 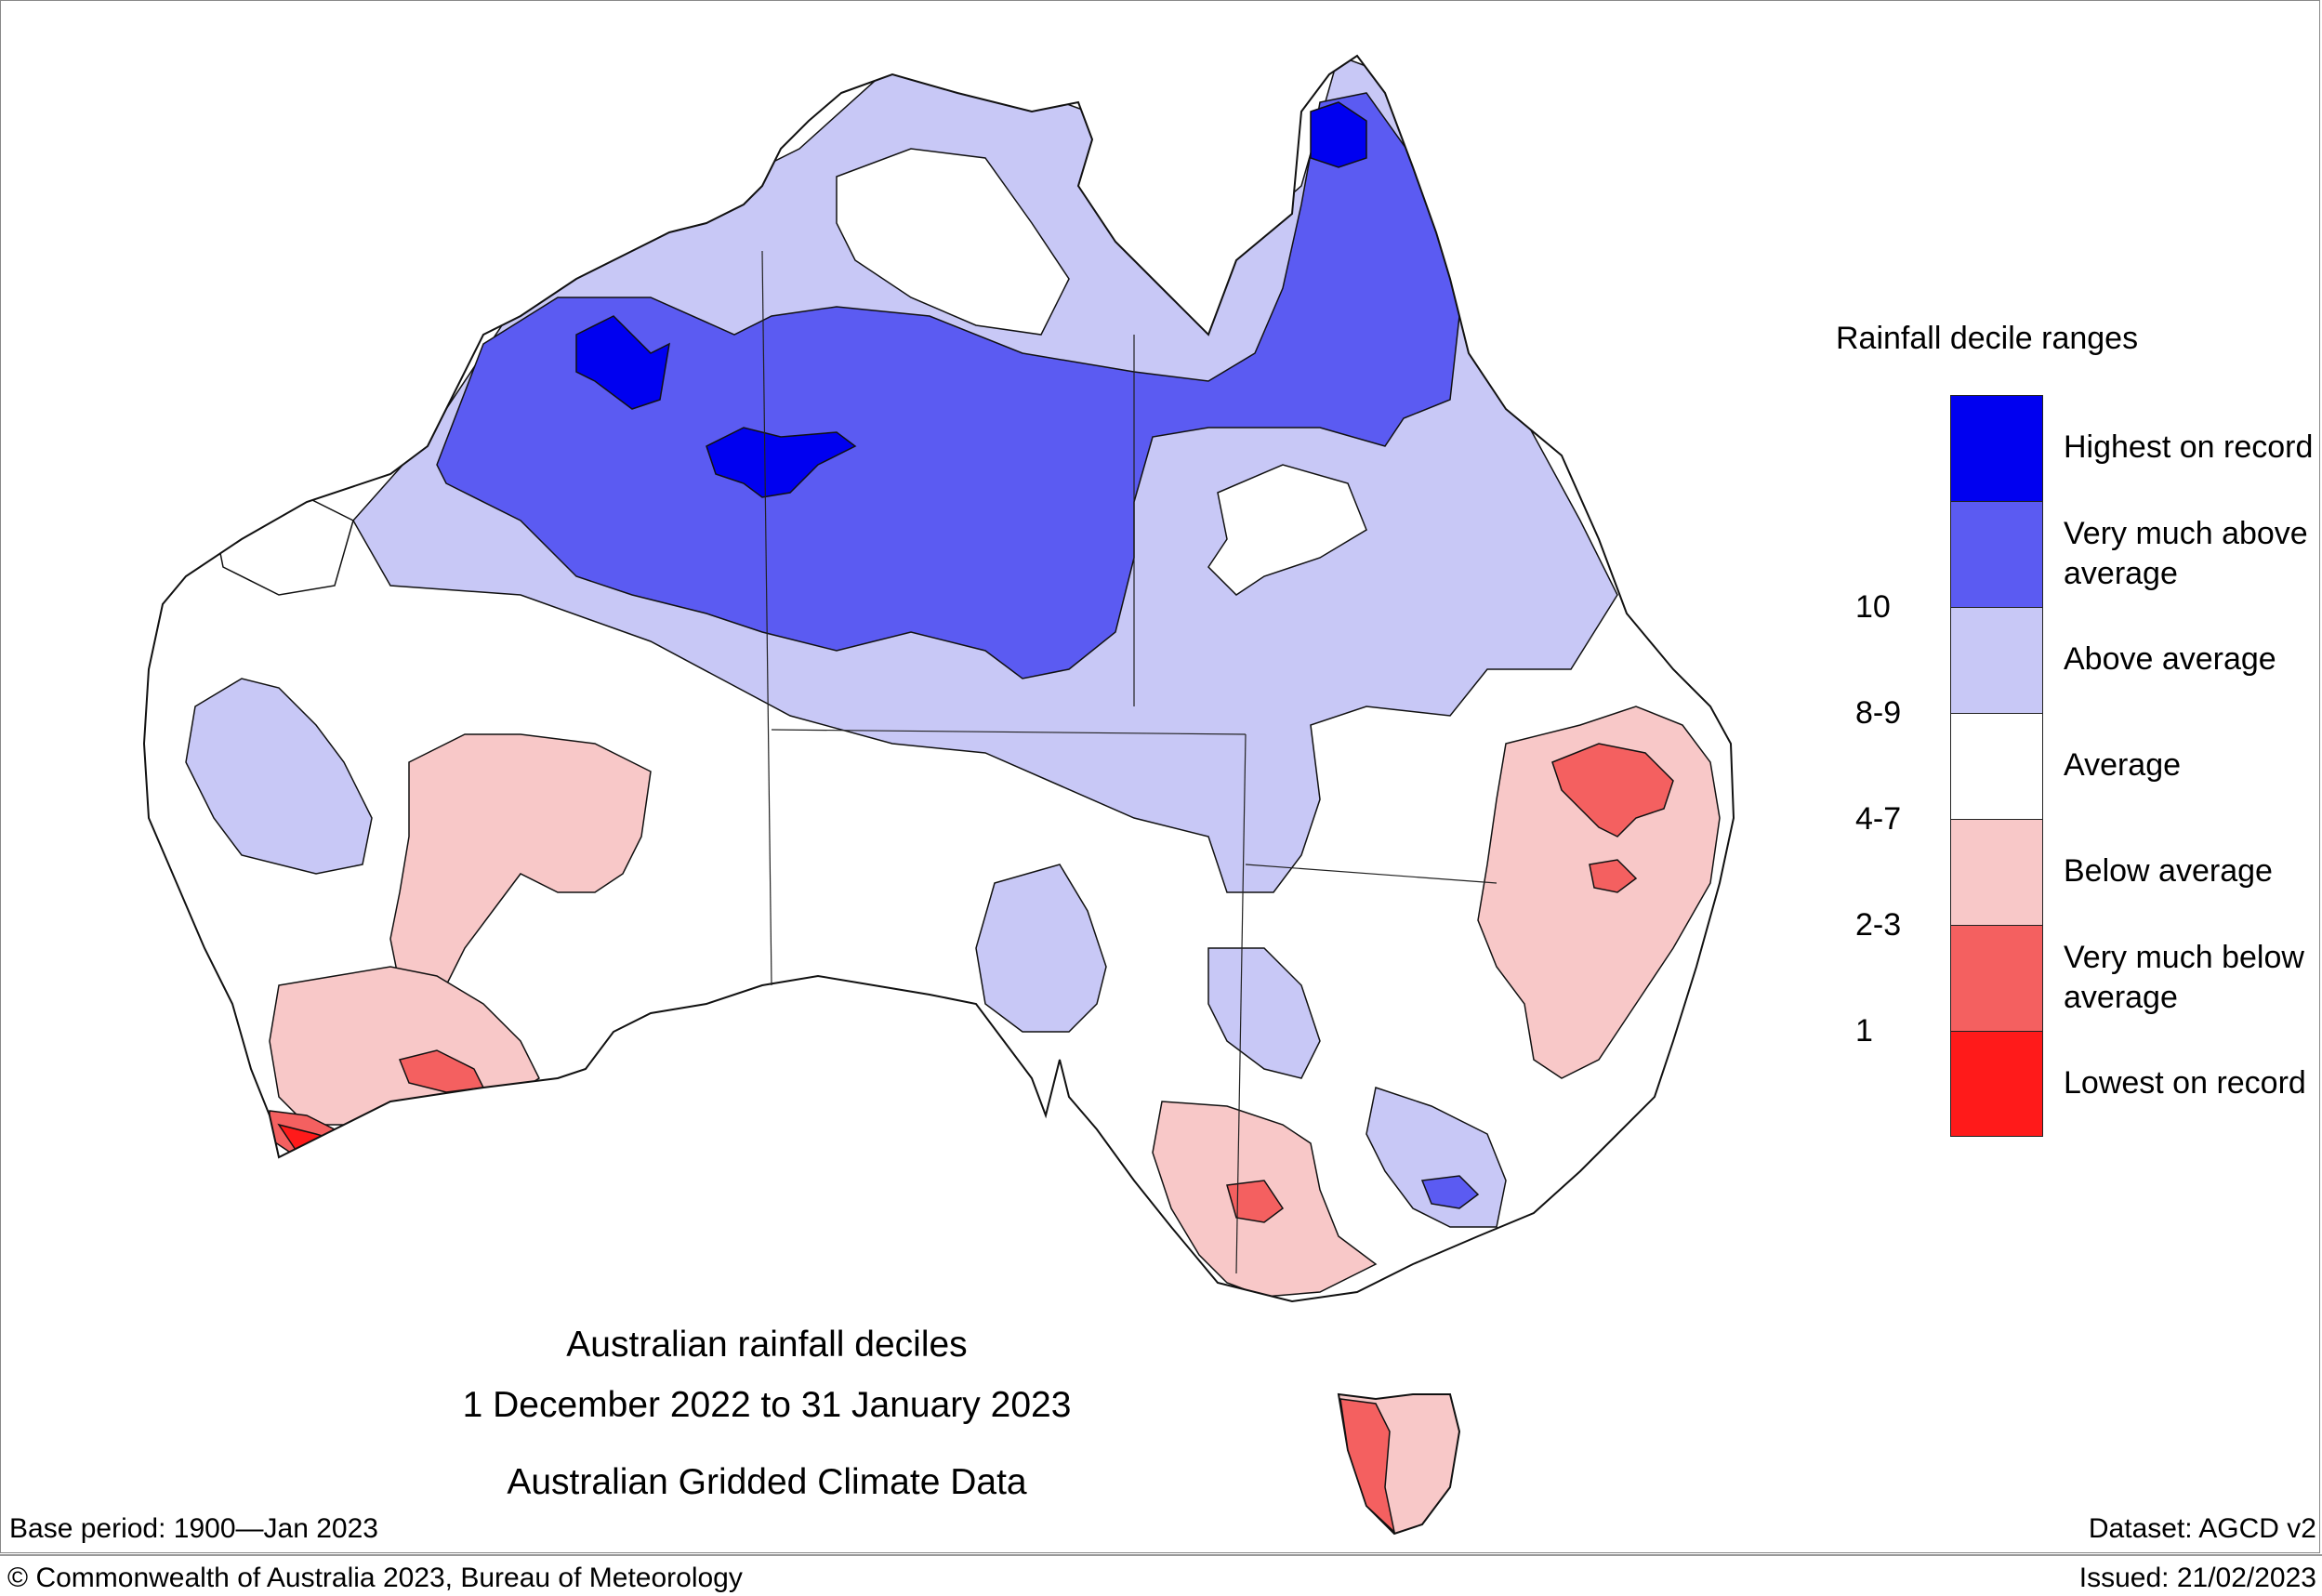 I want to click on legend-decile-number: 2-3, so click(x=1878, y=924).